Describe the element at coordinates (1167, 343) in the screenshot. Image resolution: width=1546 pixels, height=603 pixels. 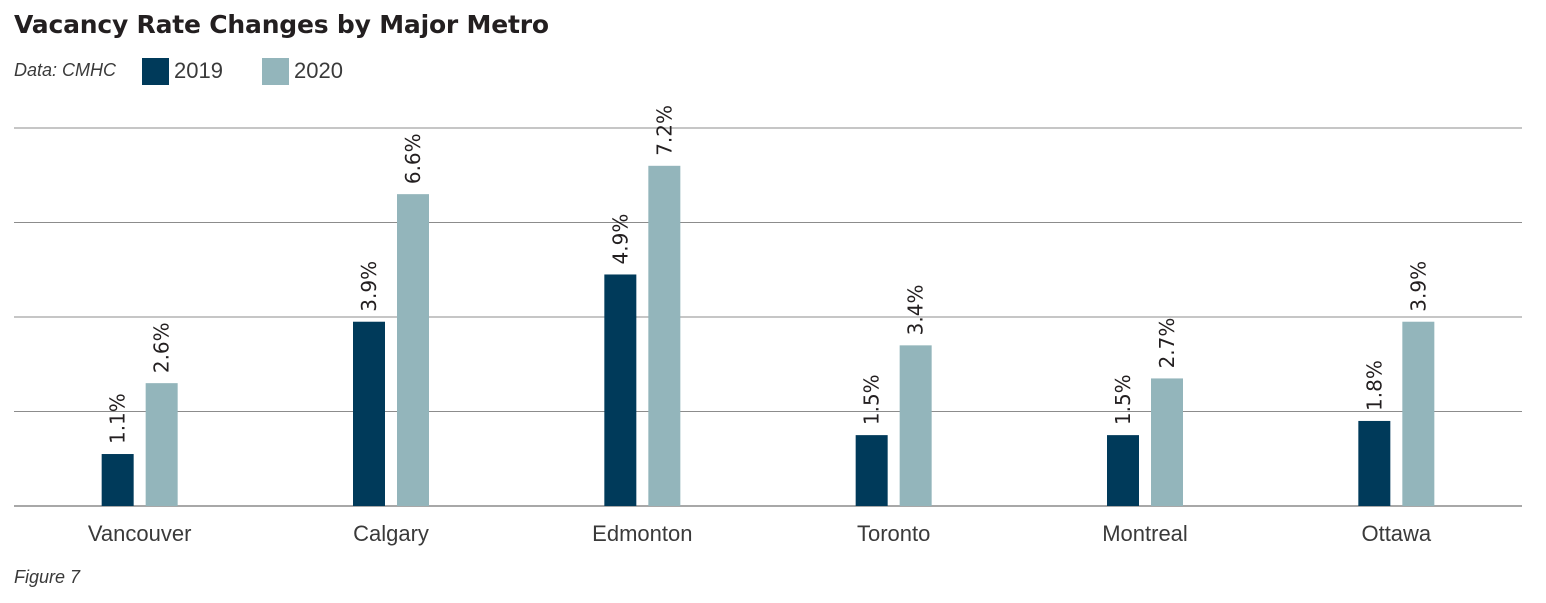
I see `data-label: 2.7%` at that location.